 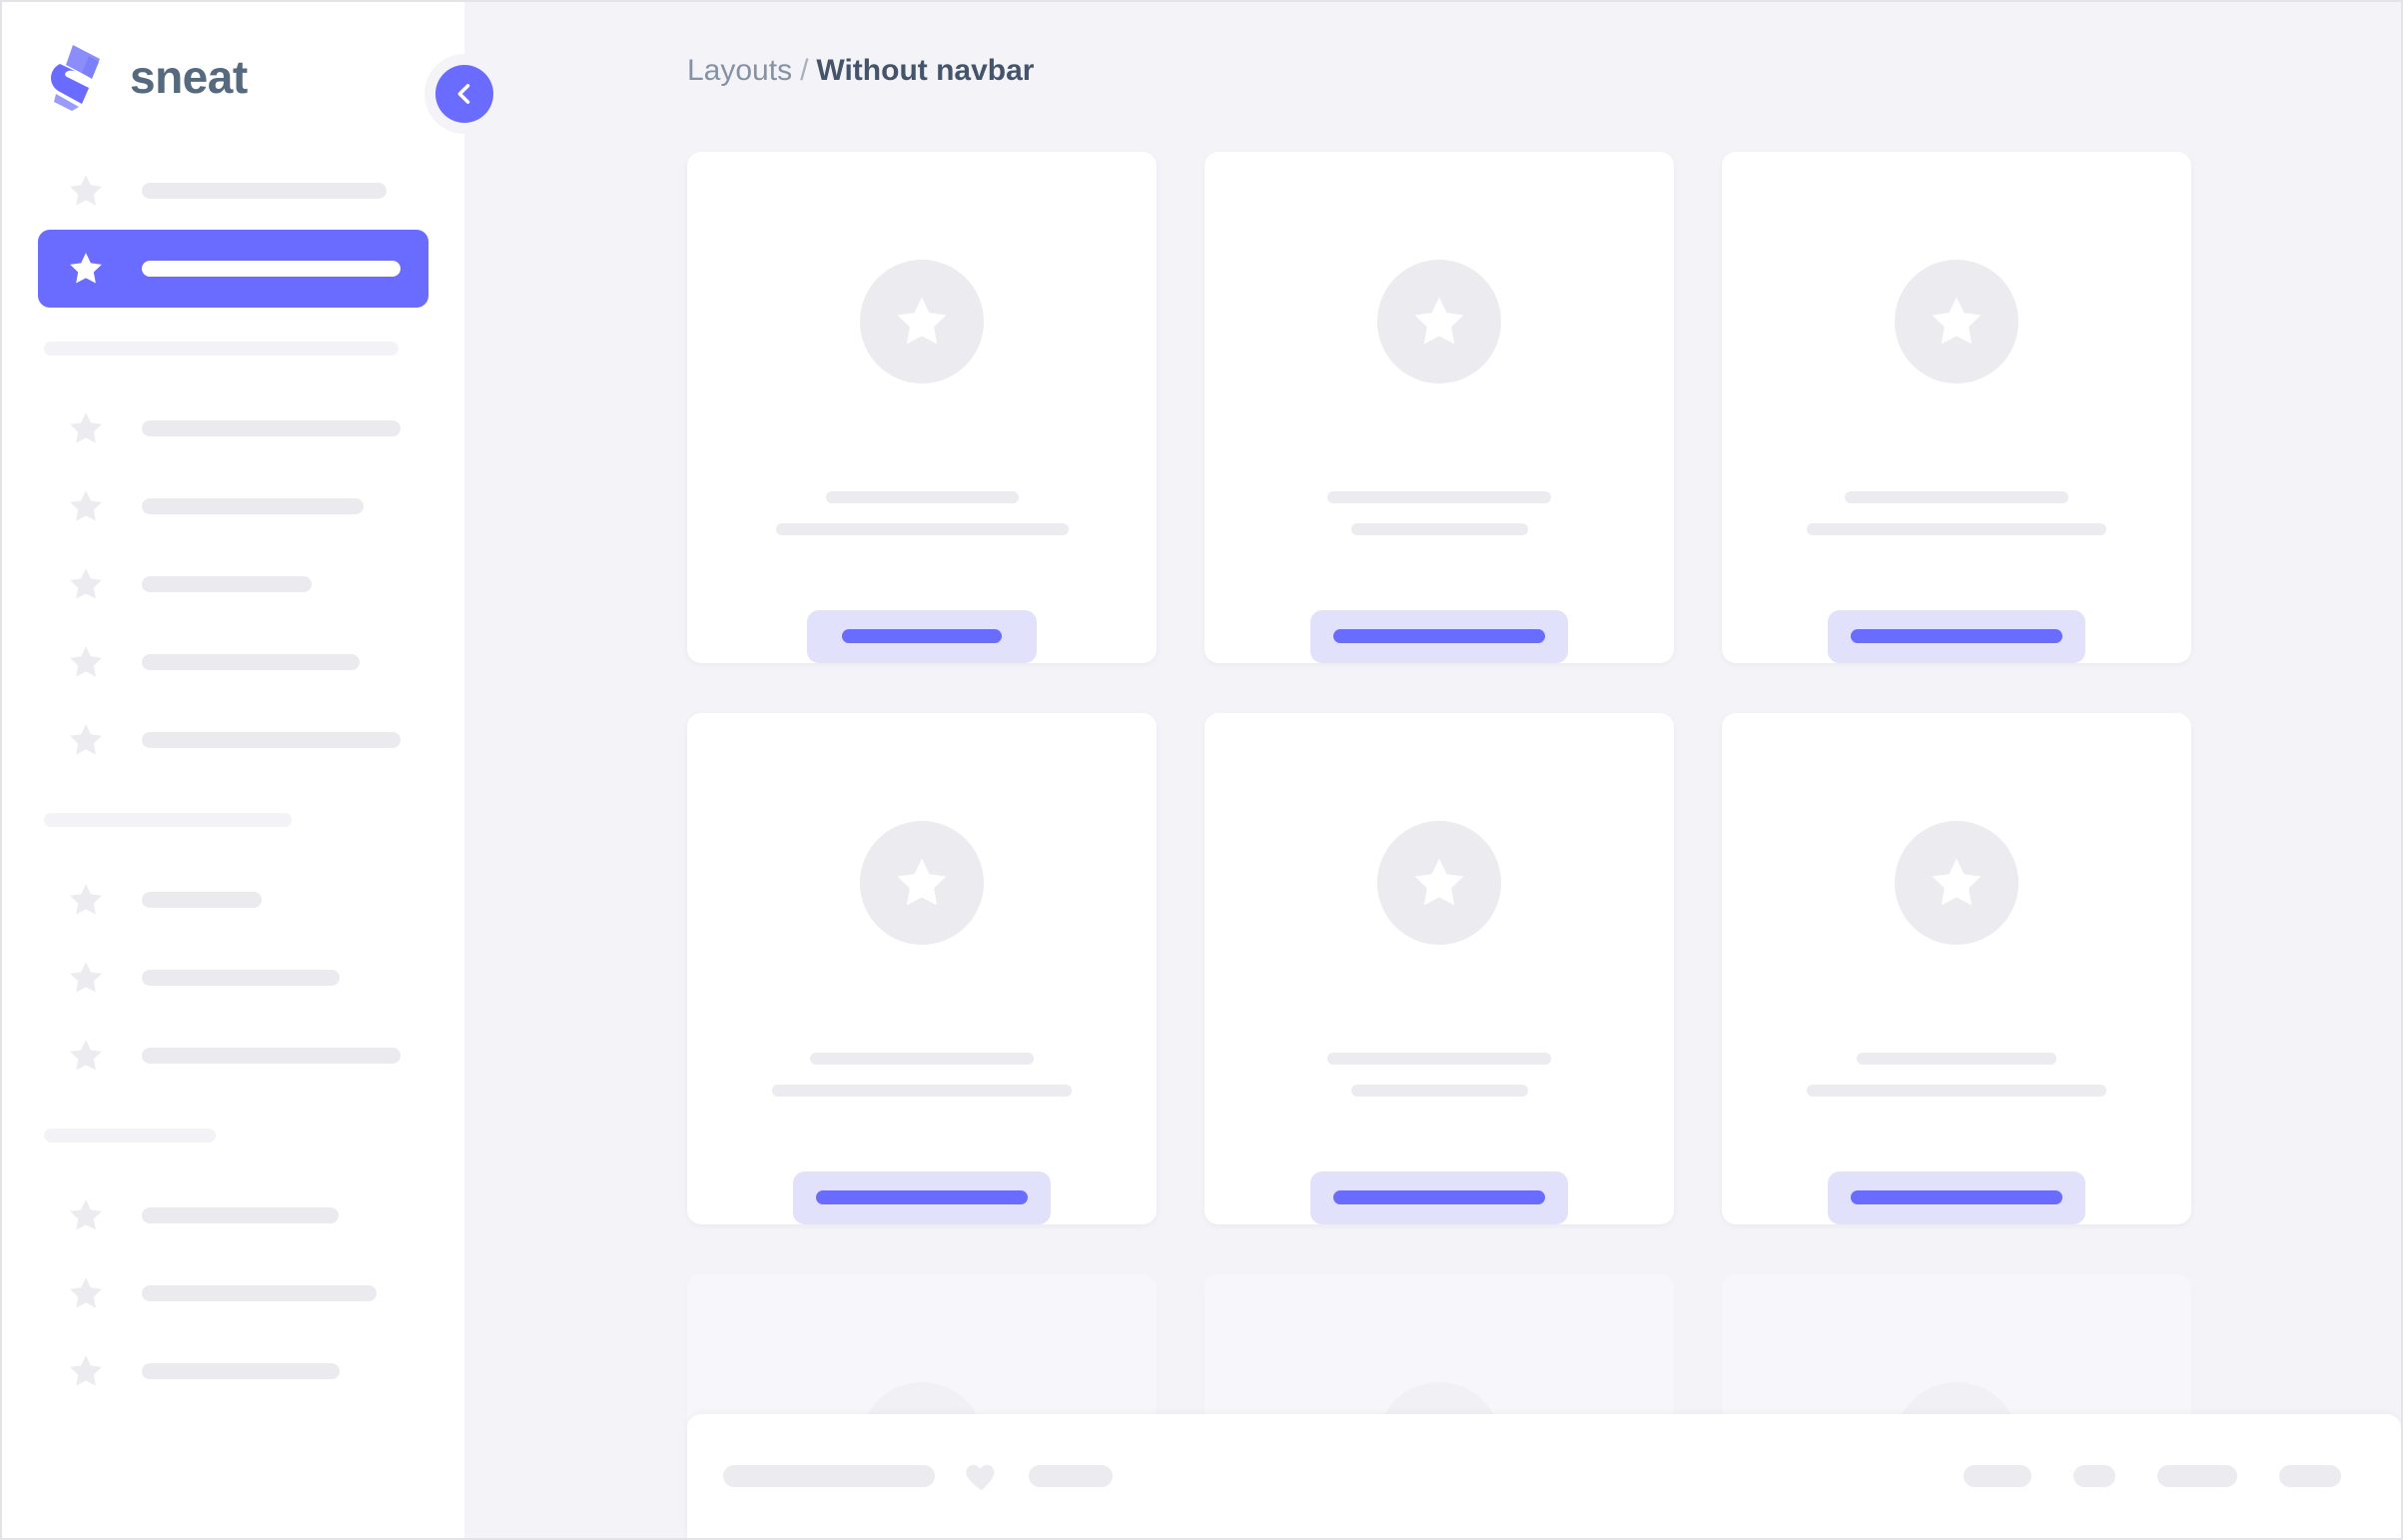 I want to click on footer-left-group, so click(x=918, y=1476).